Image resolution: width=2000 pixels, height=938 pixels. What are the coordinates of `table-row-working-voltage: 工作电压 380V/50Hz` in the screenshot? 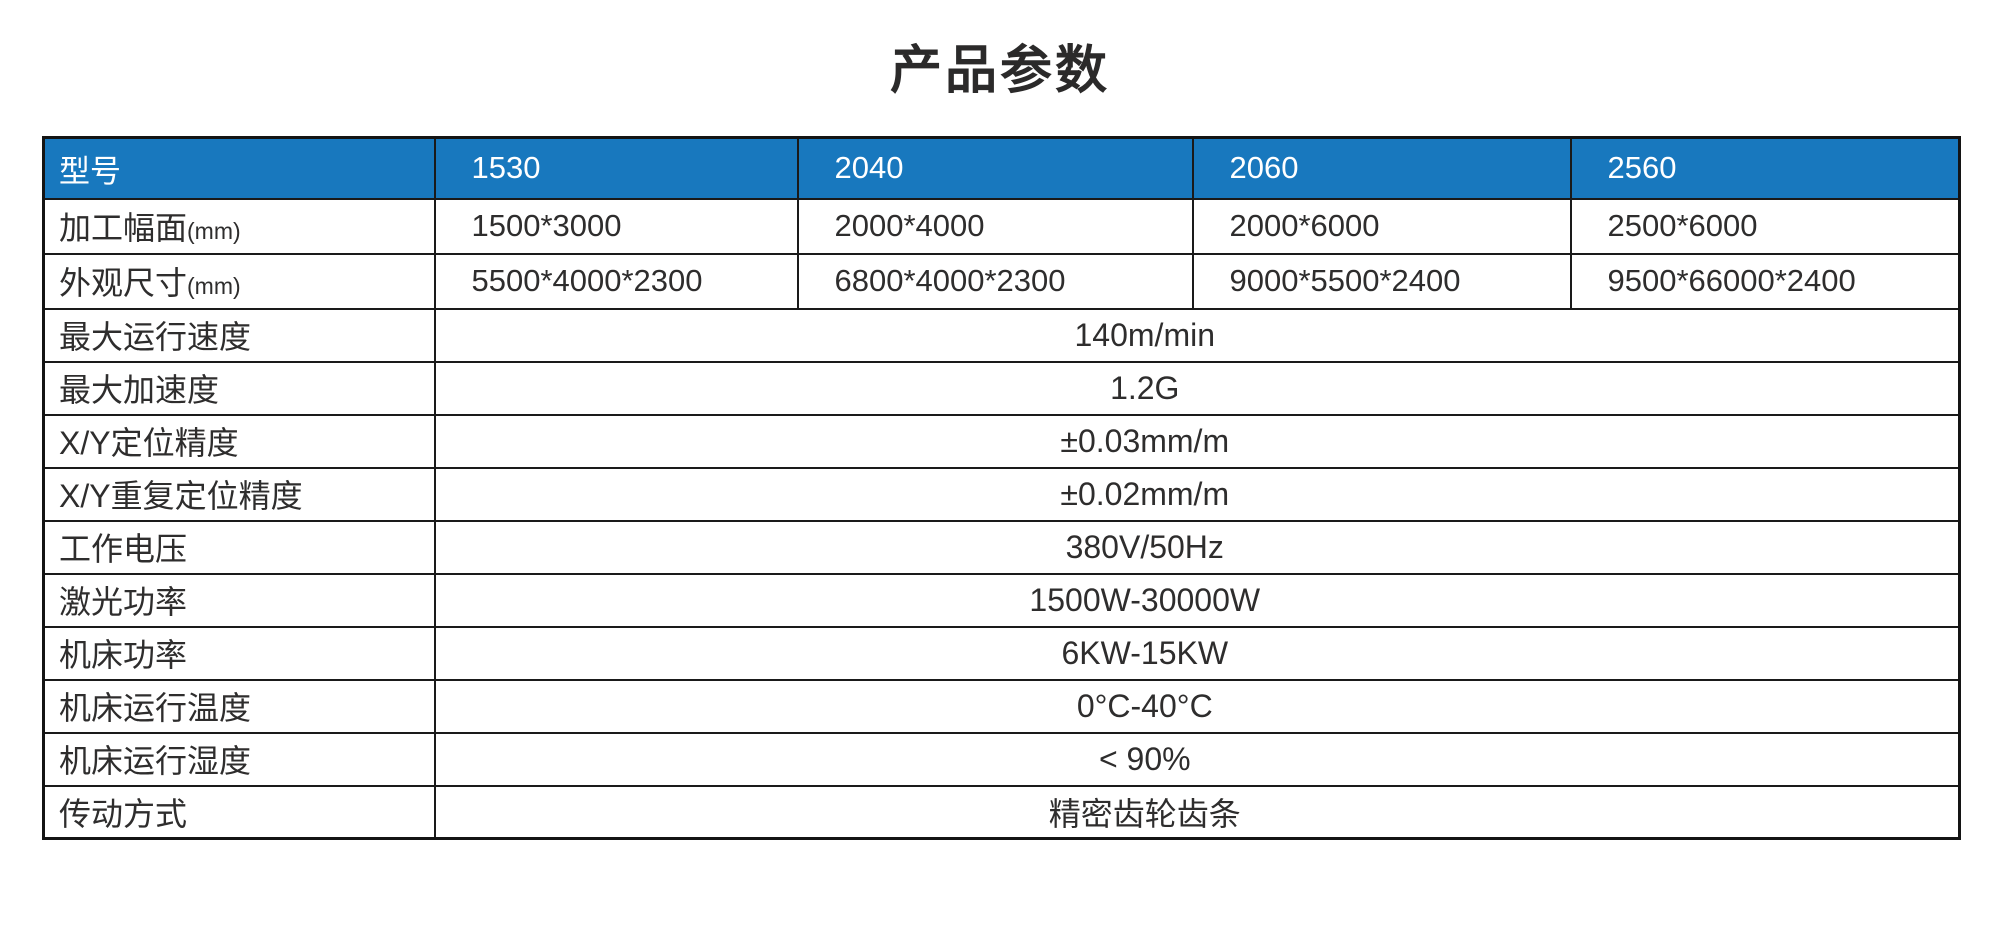 It's located at (1001, 547).